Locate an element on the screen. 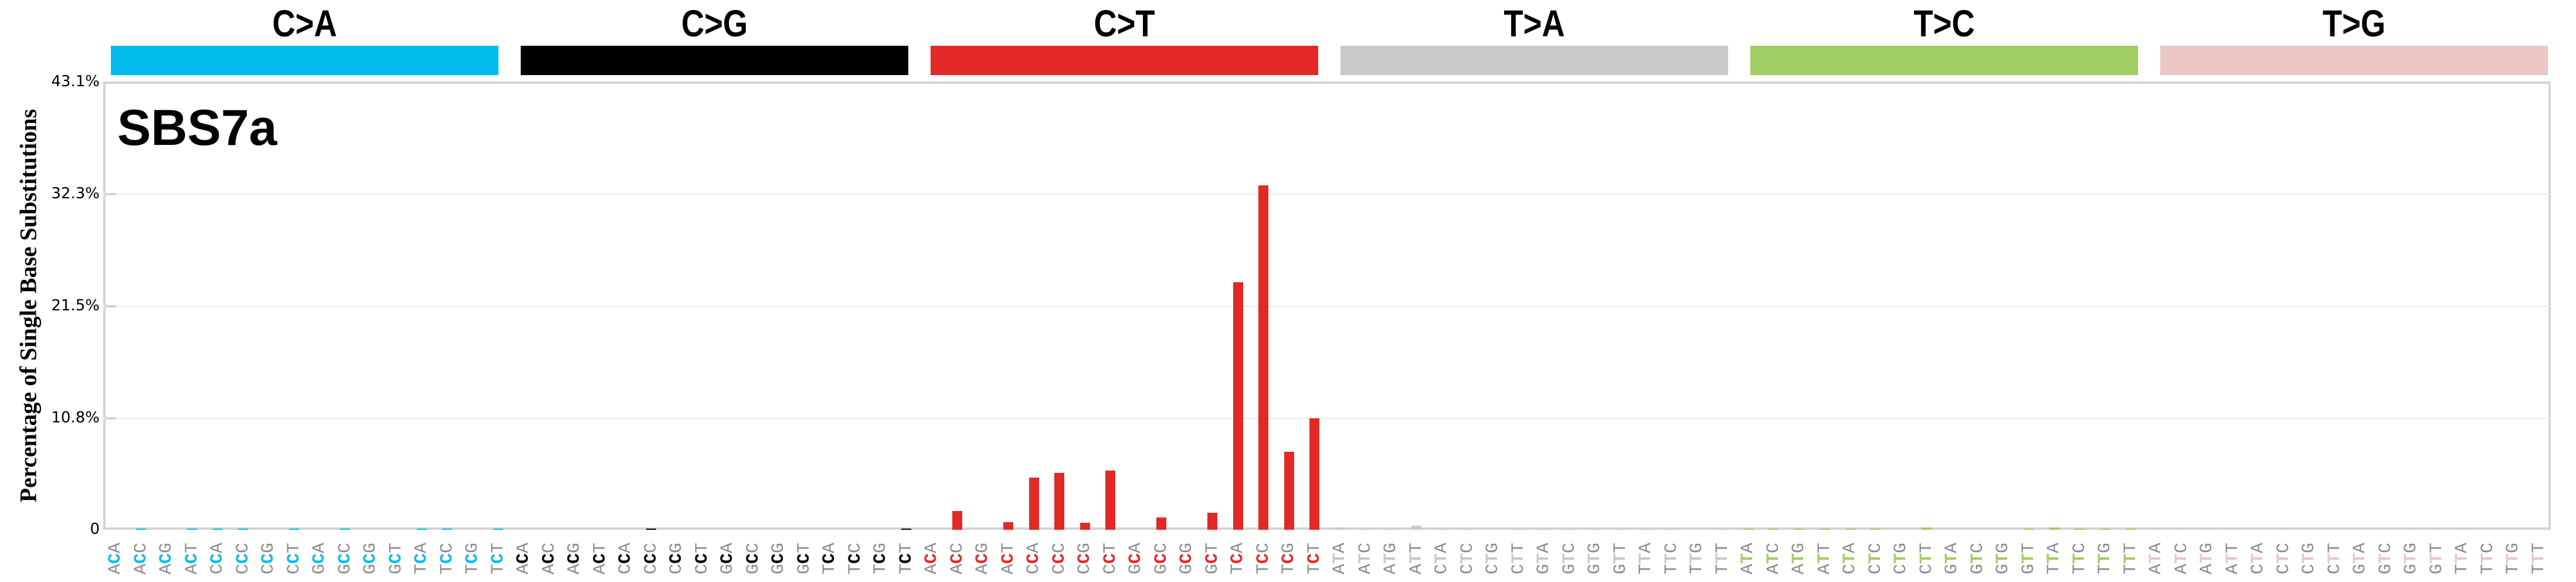 The image size is (2576, 582). x-tick-label: CTC is located at coordinates (1467, 558).